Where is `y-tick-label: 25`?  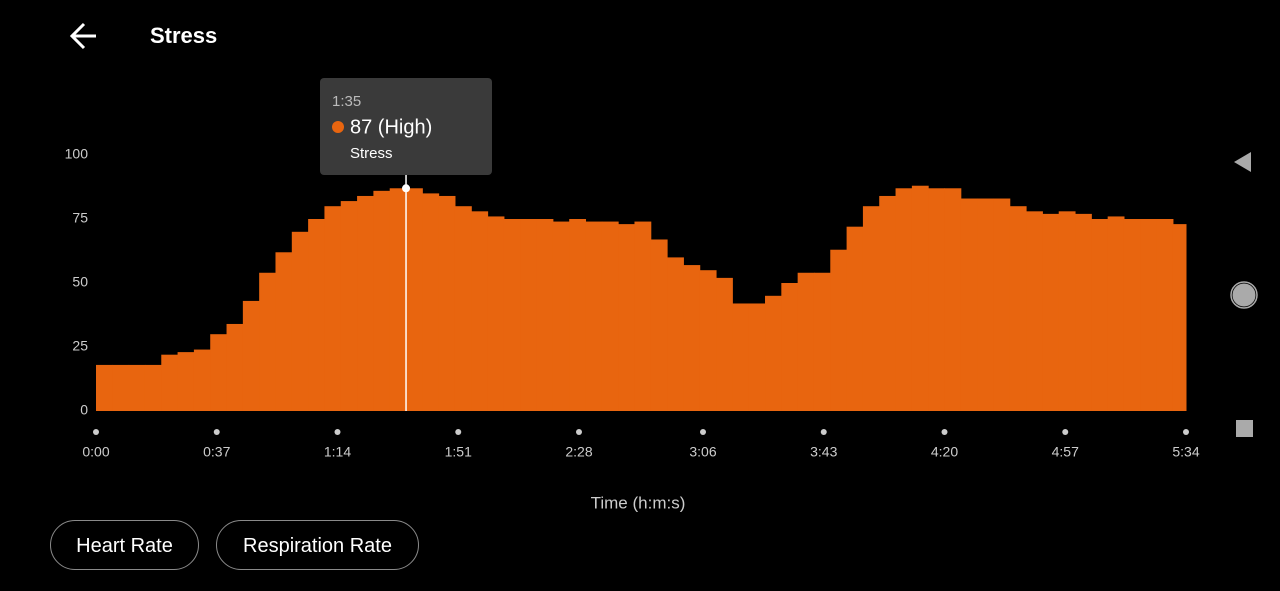
y-tick-label: 25 is located at coordinates (80, 346).